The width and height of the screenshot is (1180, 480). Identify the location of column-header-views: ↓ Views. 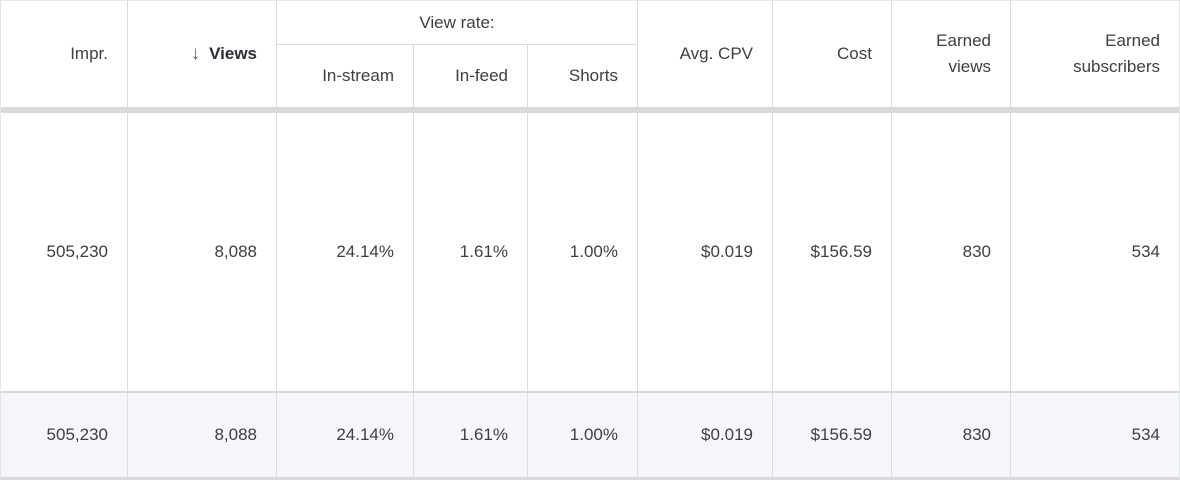
(202, 54).